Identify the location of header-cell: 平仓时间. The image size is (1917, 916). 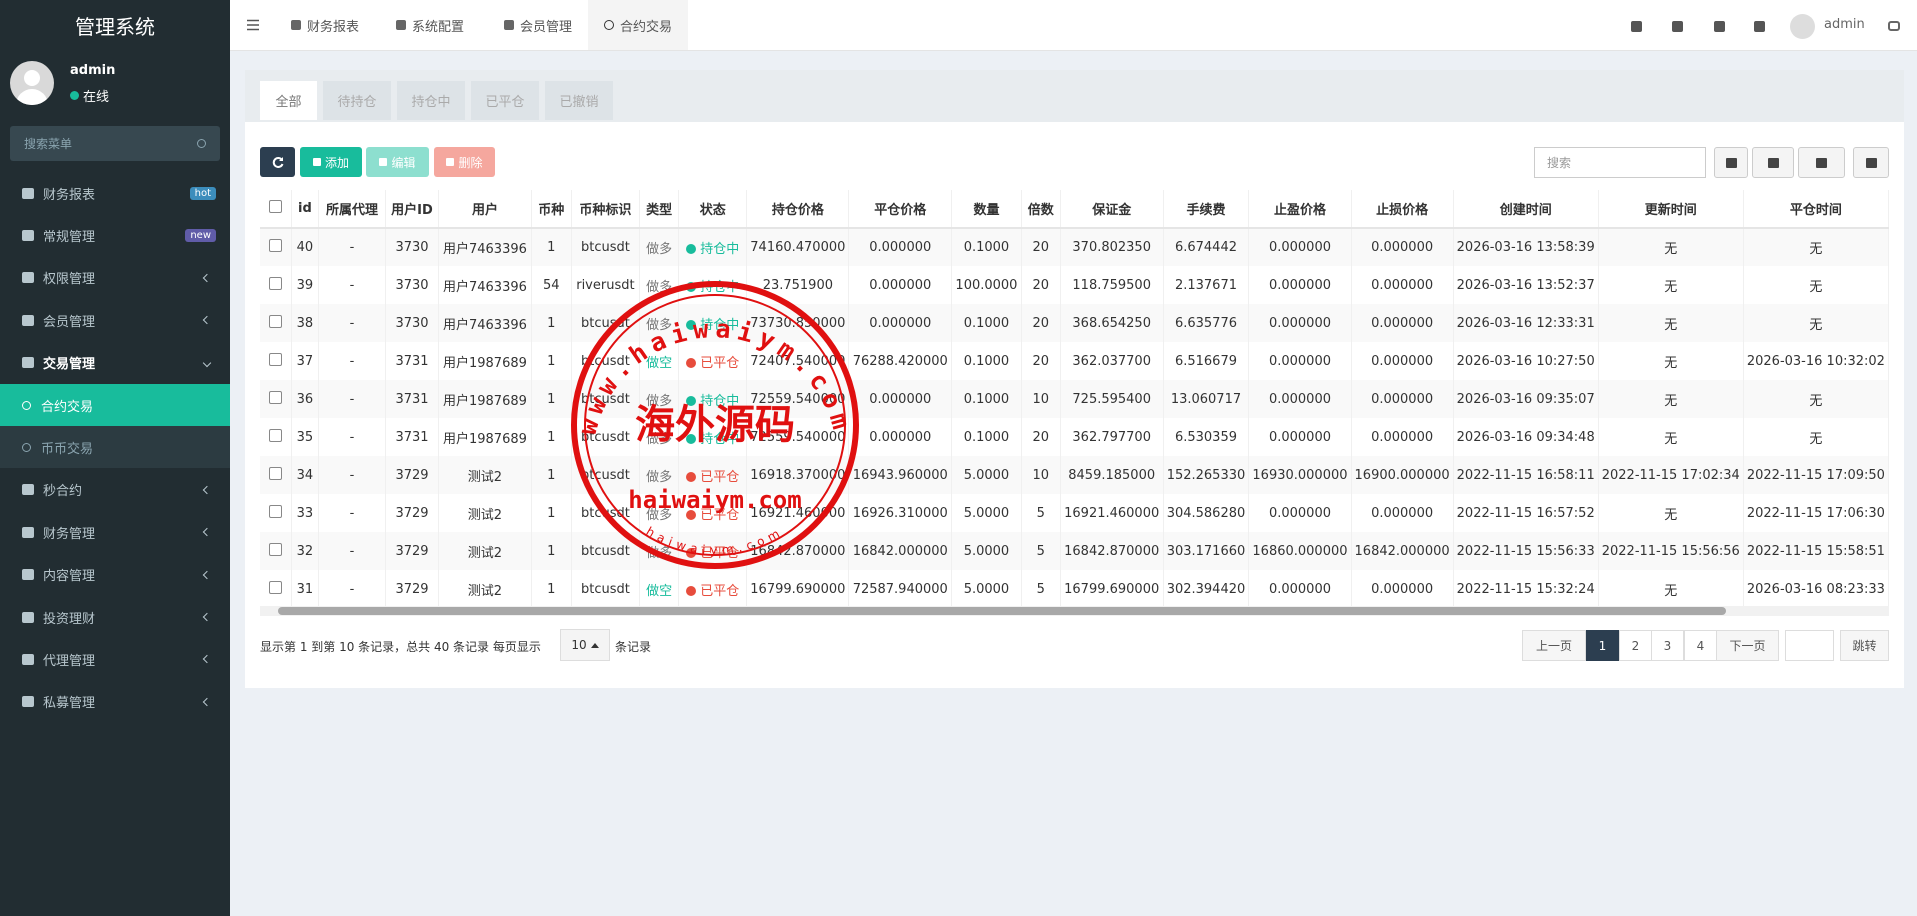
(1816, 209).